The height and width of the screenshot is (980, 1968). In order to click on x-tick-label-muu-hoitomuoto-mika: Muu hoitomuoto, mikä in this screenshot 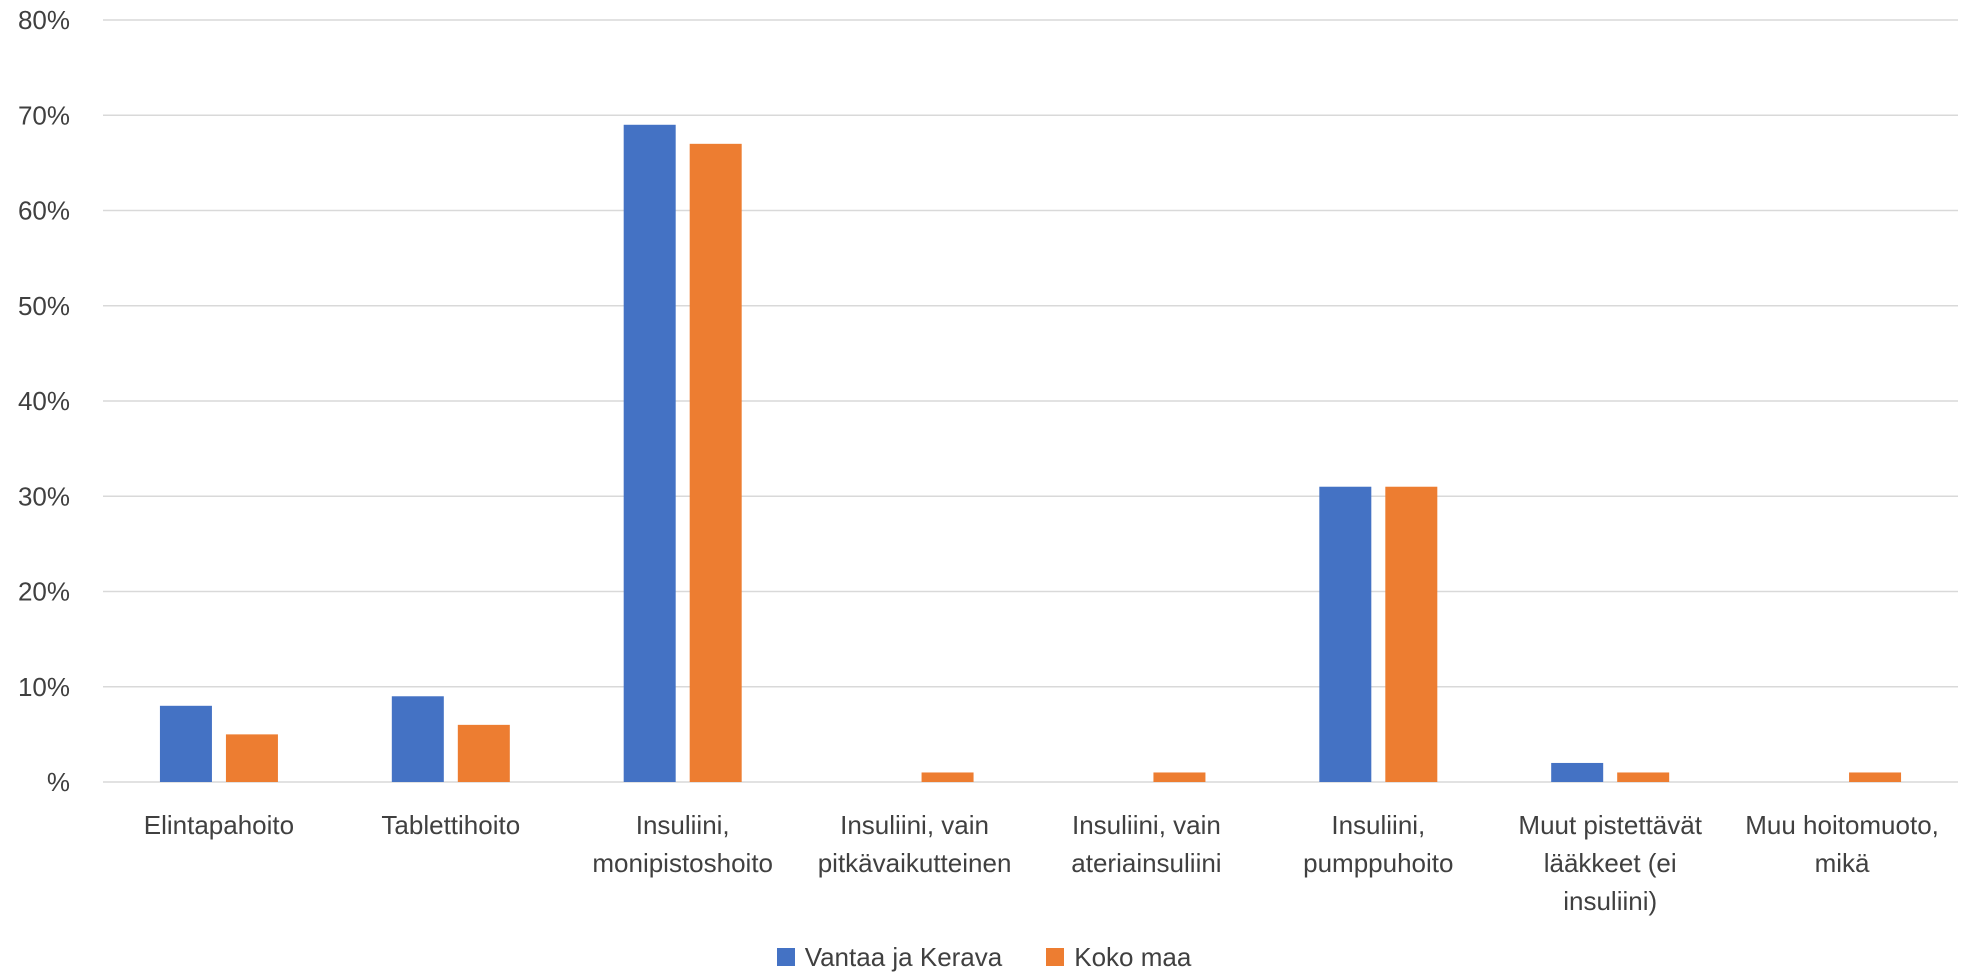, I will do `click(1842, 844)`.